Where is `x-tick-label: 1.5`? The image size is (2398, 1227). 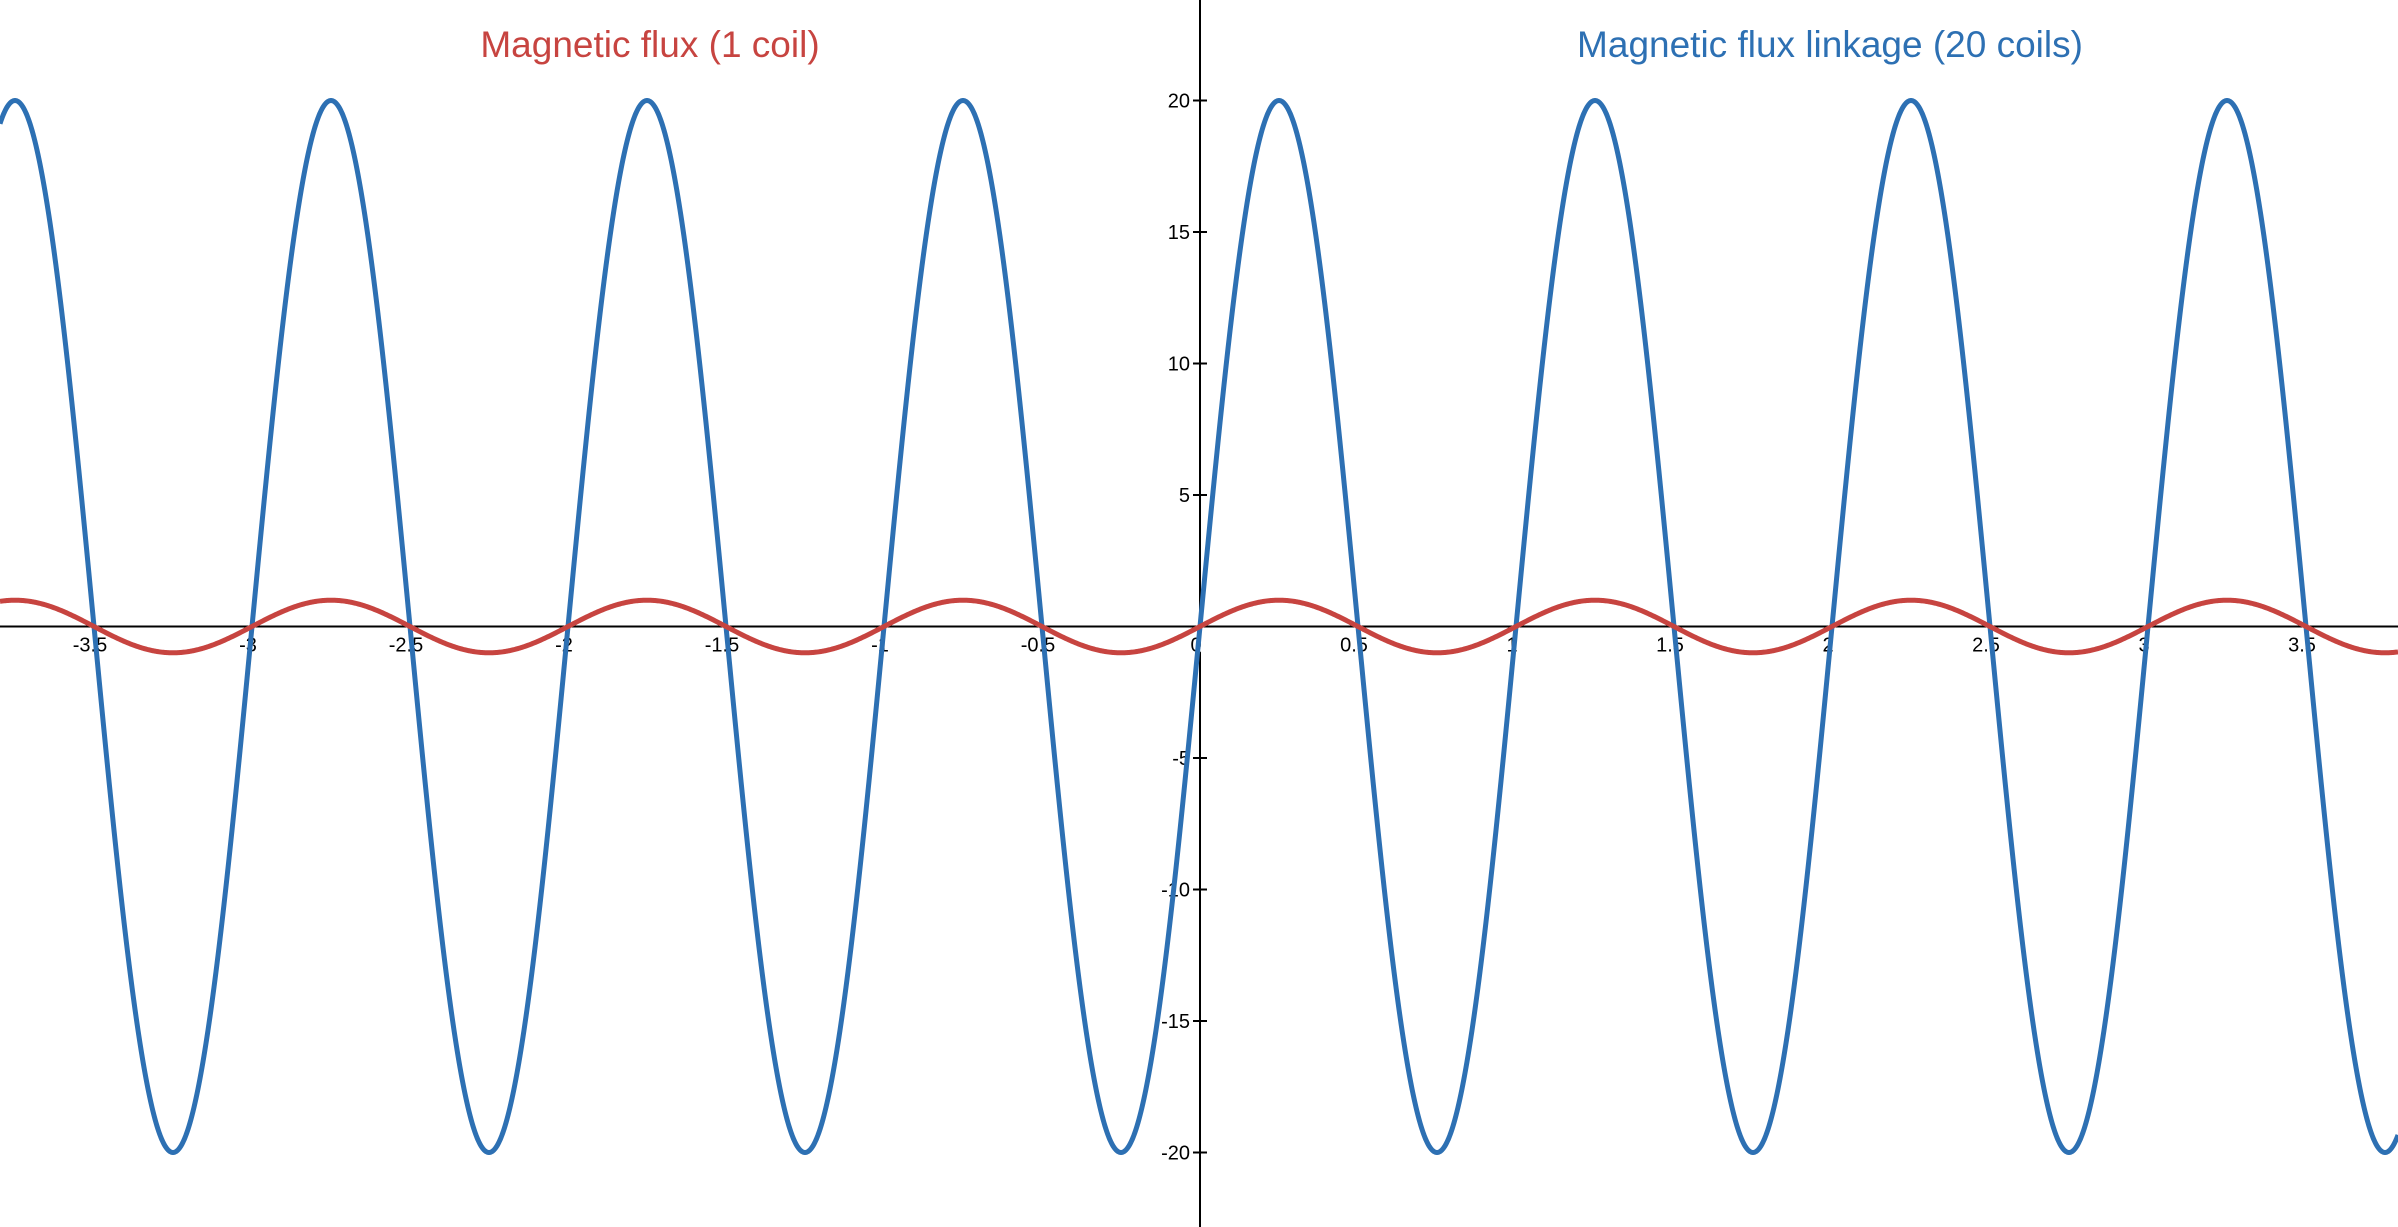
x-tick-label: 1.5 is located at coordinates (1670, 646).